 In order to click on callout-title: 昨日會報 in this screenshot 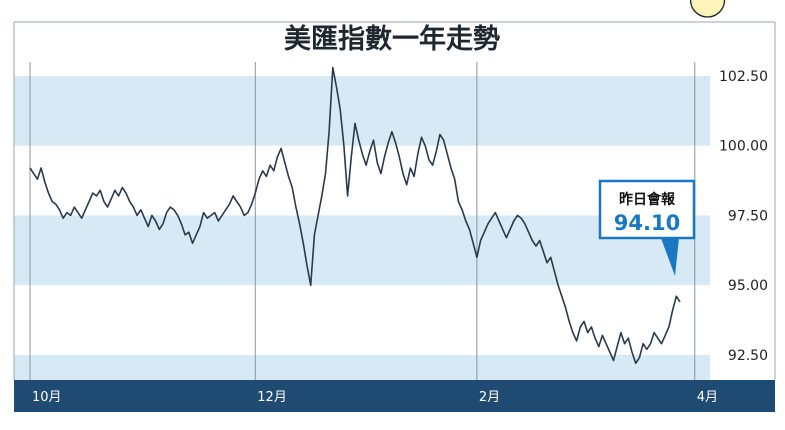, I will do `click(647, 199)`.